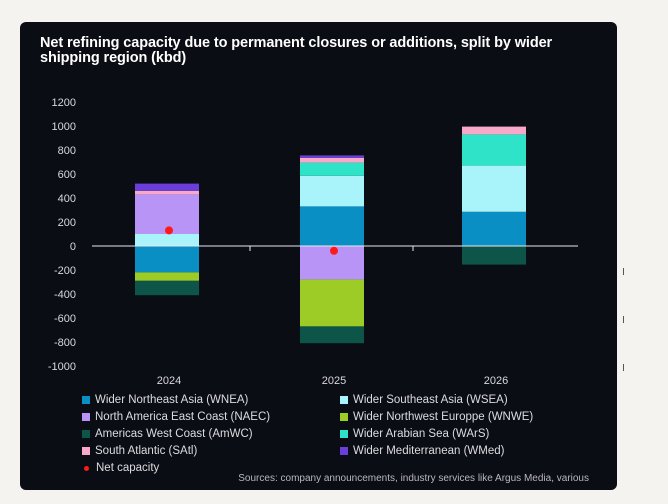 This screenshot has height=504, width=668. I want to click on y-tick-label: 400, so click(67, 199).